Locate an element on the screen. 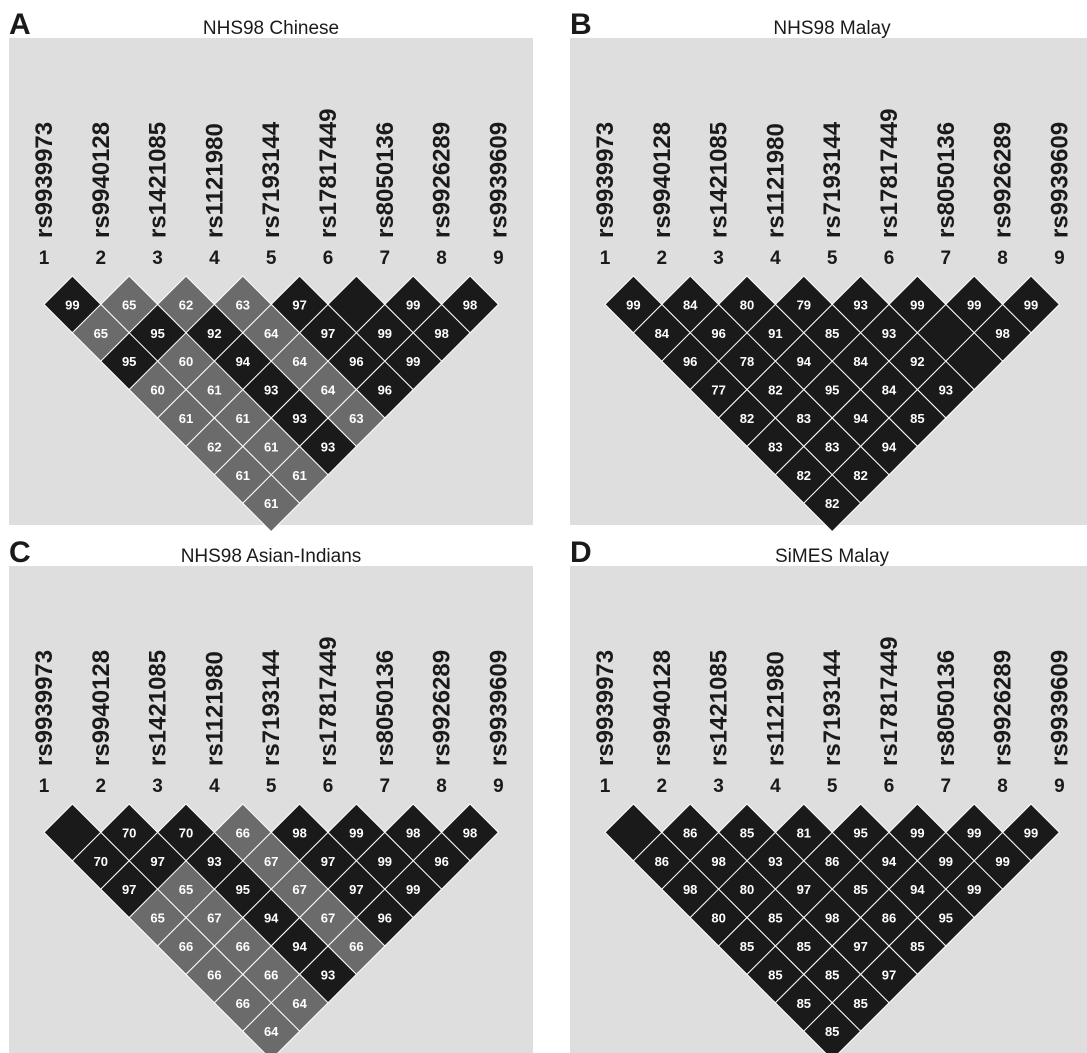  ld-value: 78 is located at coordinates (747, 361).